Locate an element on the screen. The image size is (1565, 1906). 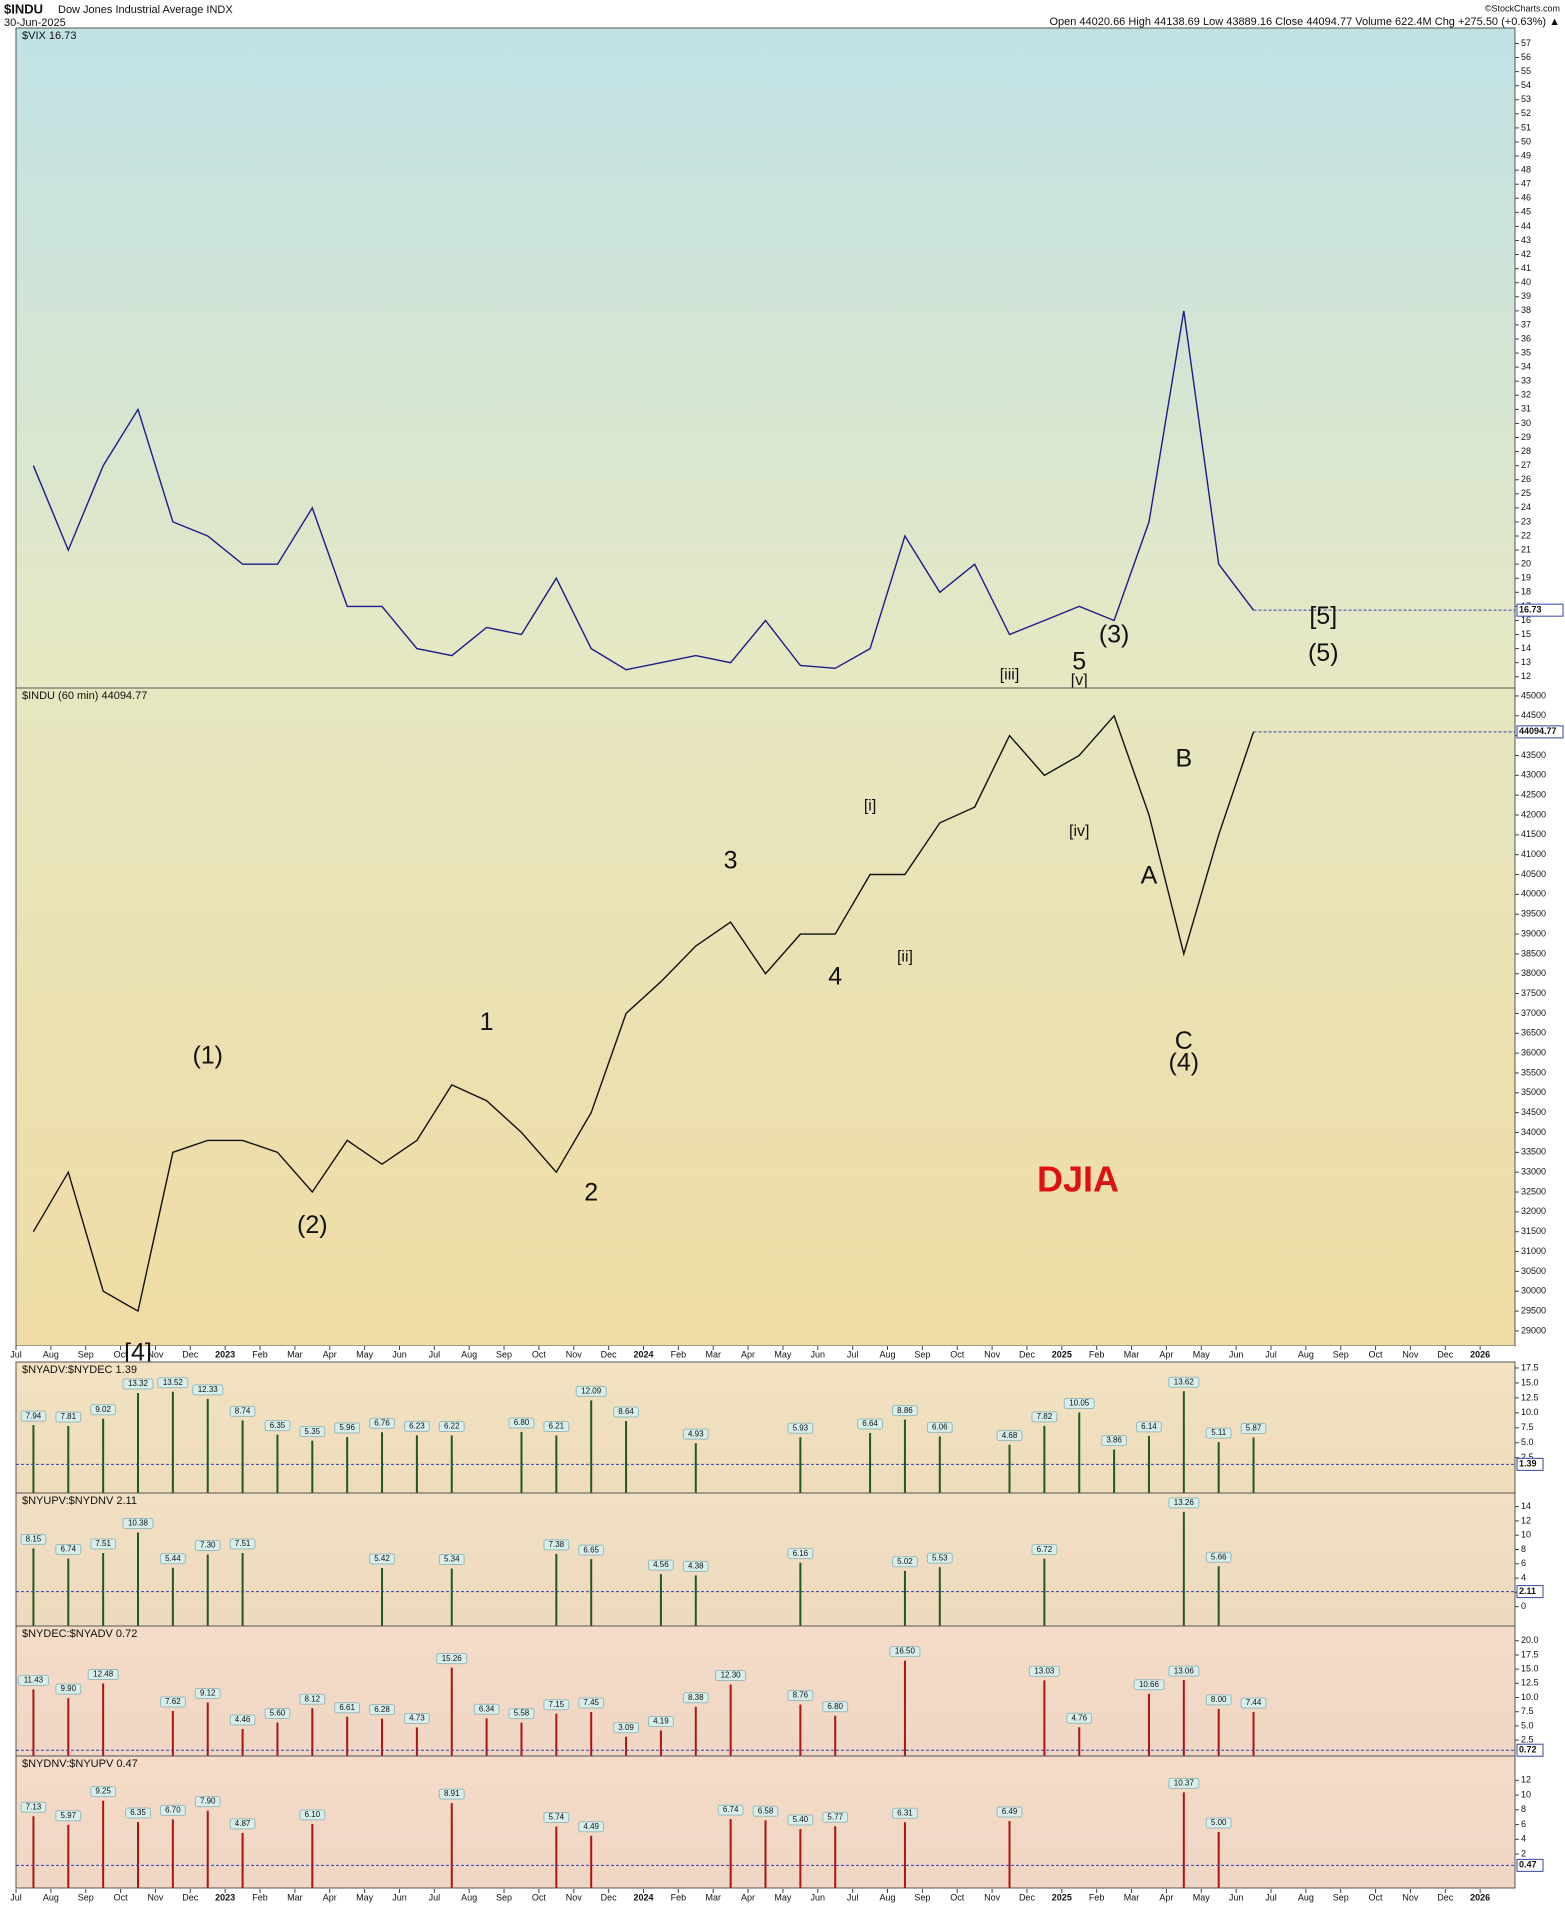
y-tick-label: 38 is located at coordinates (1526, 310).